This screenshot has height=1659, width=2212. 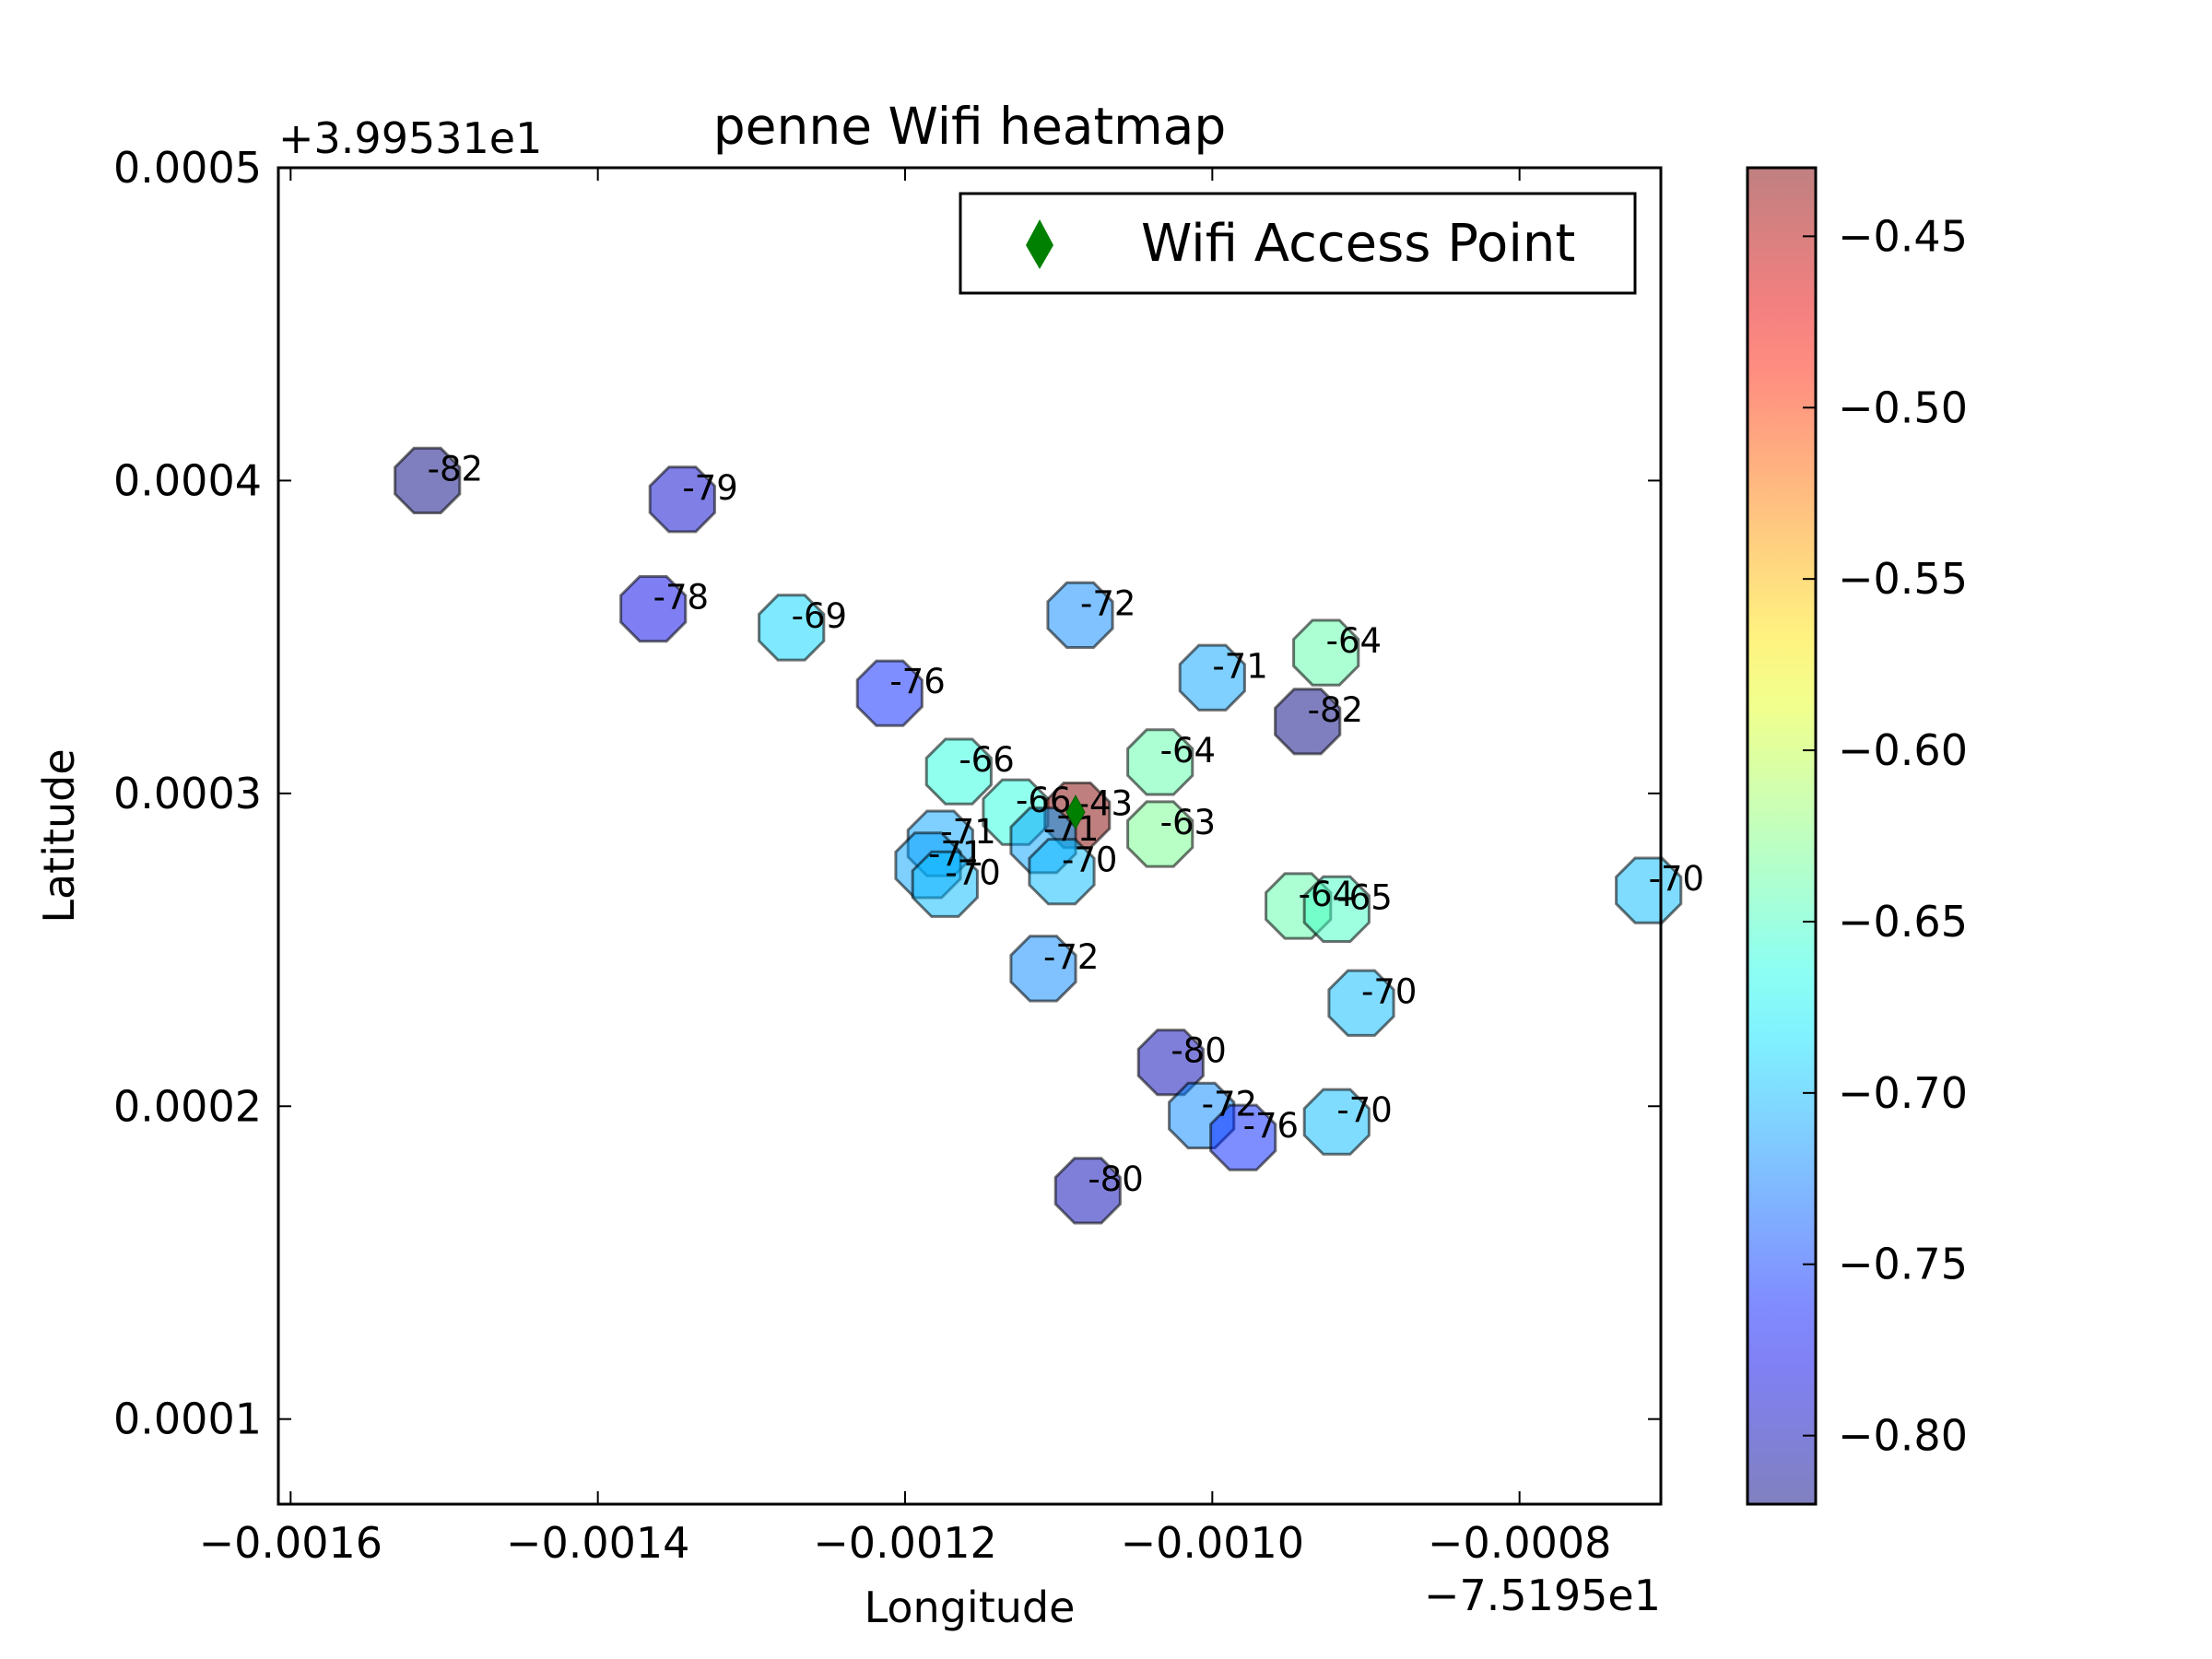 What do you see at coordinates (1213, 1543) in the screenshot?
I see `x-tick-label: −0.0010` at bounding box center [1213, 1543].